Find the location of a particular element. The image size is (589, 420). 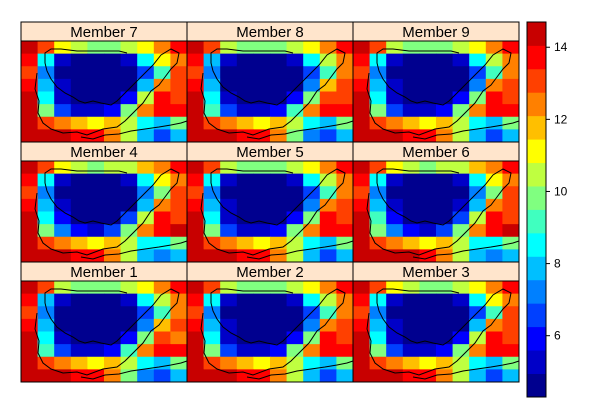

heatmap-cells is located at coordinates (436, 212).